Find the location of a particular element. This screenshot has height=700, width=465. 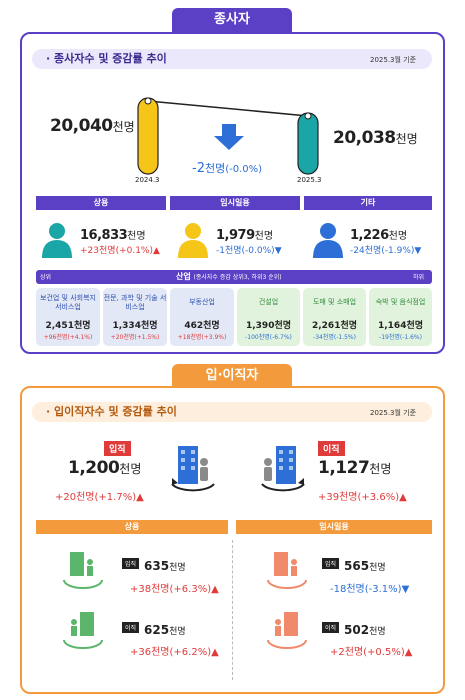

row-chg-val: +38 is located at coordinates (141, 589).